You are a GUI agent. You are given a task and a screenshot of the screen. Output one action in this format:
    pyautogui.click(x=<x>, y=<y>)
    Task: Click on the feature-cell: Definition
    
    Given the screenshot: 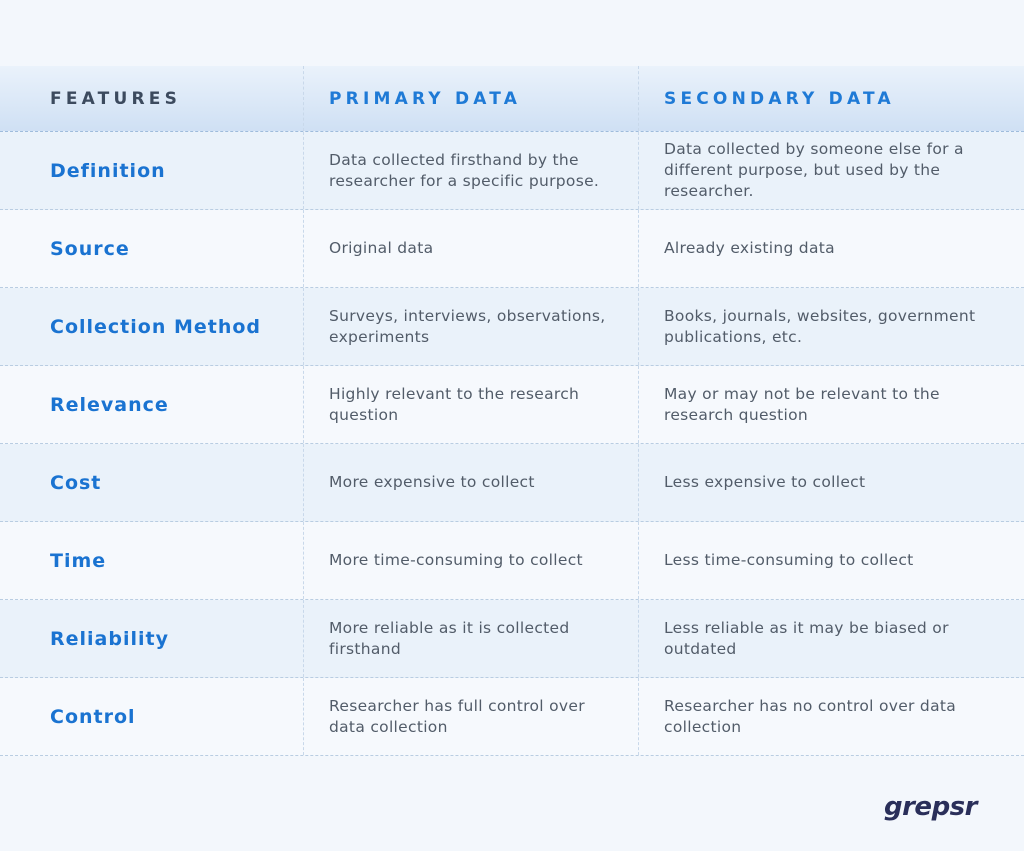 What is the action you would take?
    pyautogui.click(x=152, y=170)
    